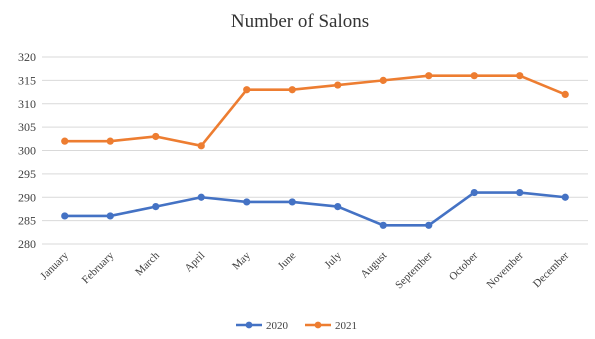 This screenshot has height=339, width=595. I want to click on x-tick-label: August, so click(373, 265).